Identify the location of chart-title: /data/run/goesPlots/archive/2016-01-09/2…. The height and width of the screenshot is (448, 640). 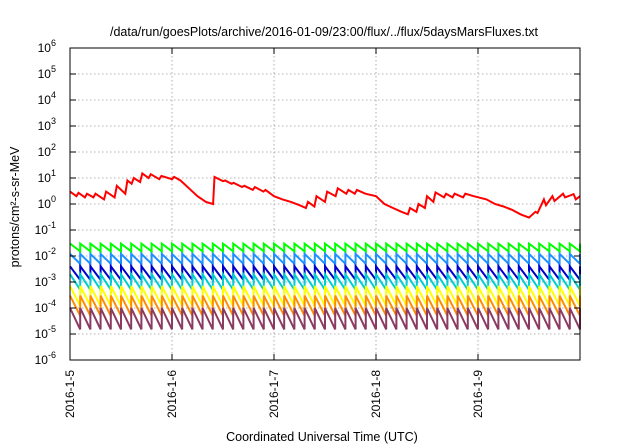
(324, 32).